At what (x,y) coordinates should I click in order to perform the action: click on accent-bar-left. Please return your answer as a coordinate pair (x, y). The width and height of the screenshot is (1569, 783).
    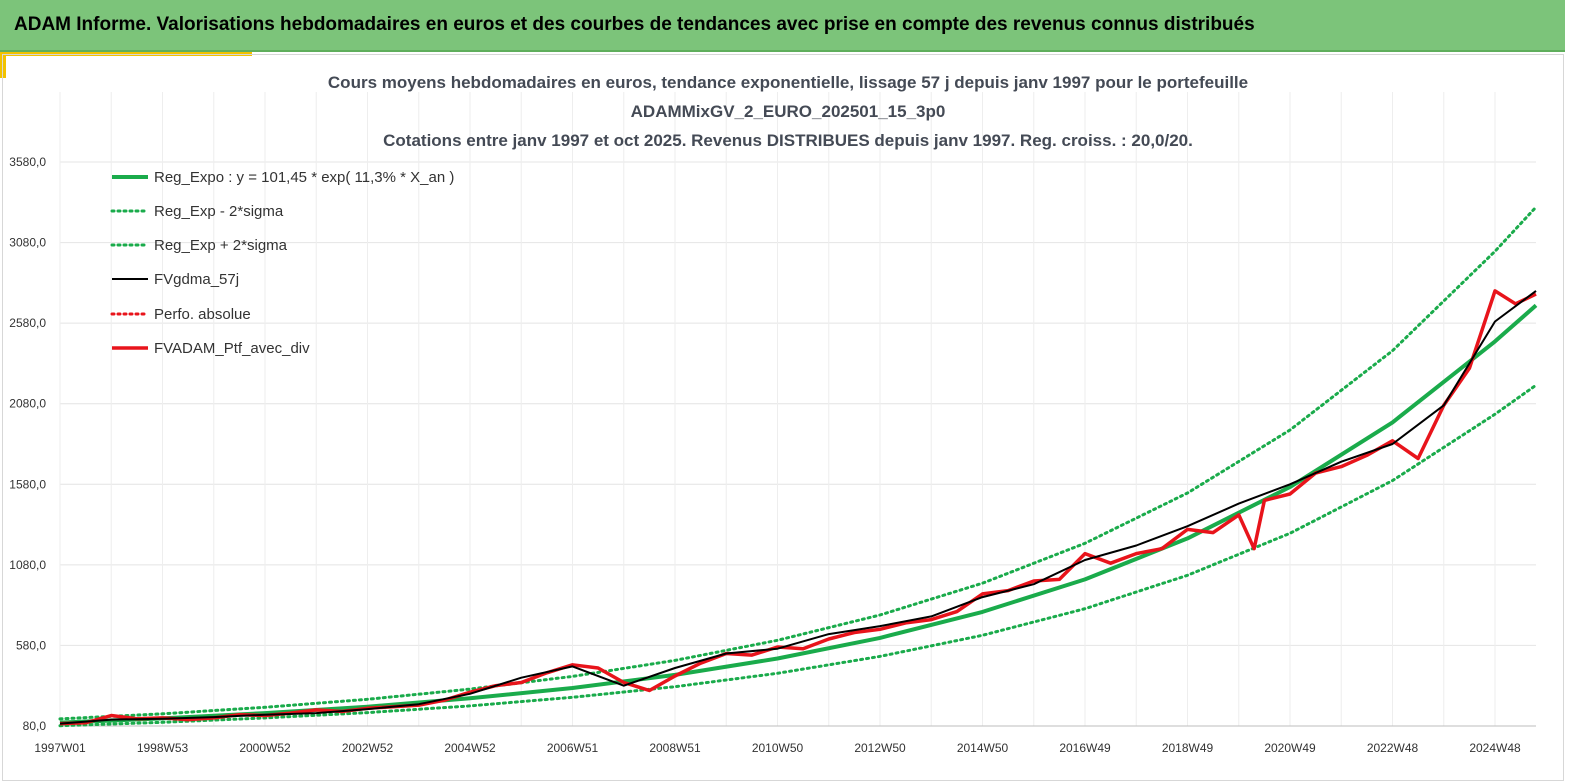
    Looking at the image, I should click on (3, 65).